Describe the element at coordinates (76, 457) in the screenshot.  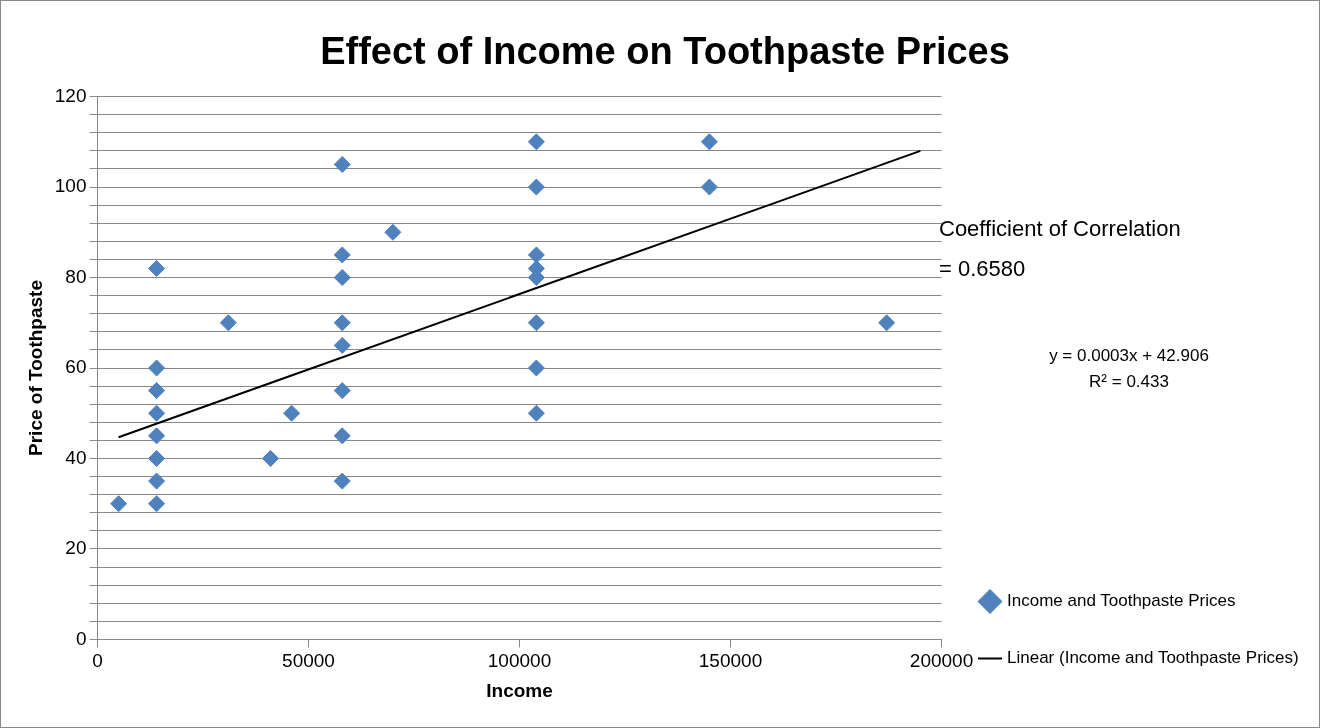
I see `y-tick-label: 40` at that location.